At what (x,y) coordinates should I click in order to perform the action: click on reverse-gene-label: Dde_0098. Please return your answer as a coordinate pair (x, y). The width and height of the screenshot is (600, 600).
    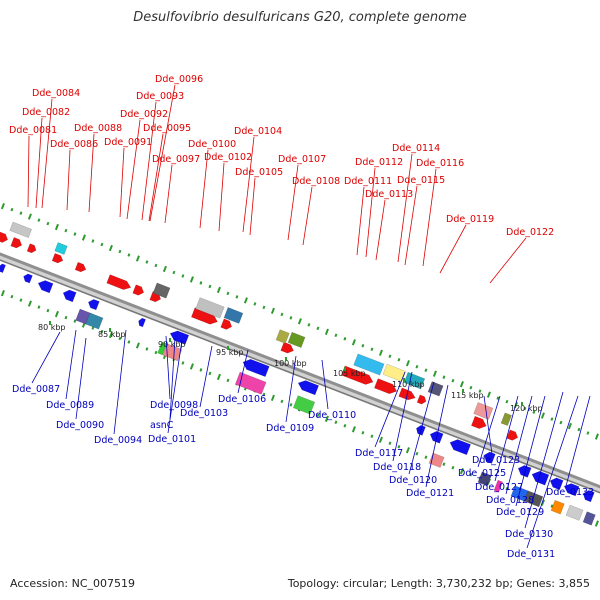
    Looking at the image, I should click on (174, 405).